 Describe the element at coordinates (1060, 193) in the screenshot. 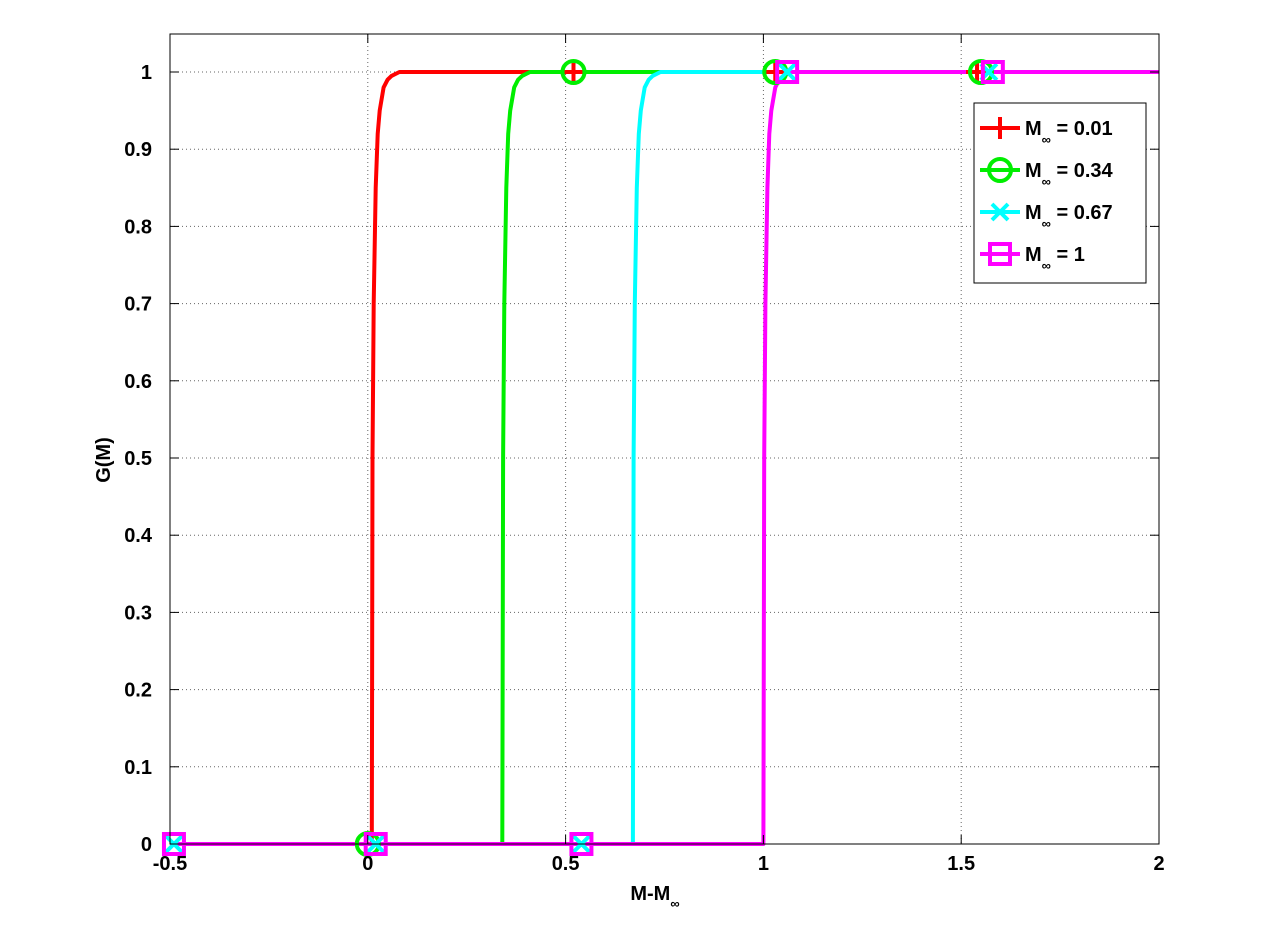

I see `legend: M∞ = 0.01 M∞ = 0.34 M∞ = 0.67 M∞ = 1` at that location.